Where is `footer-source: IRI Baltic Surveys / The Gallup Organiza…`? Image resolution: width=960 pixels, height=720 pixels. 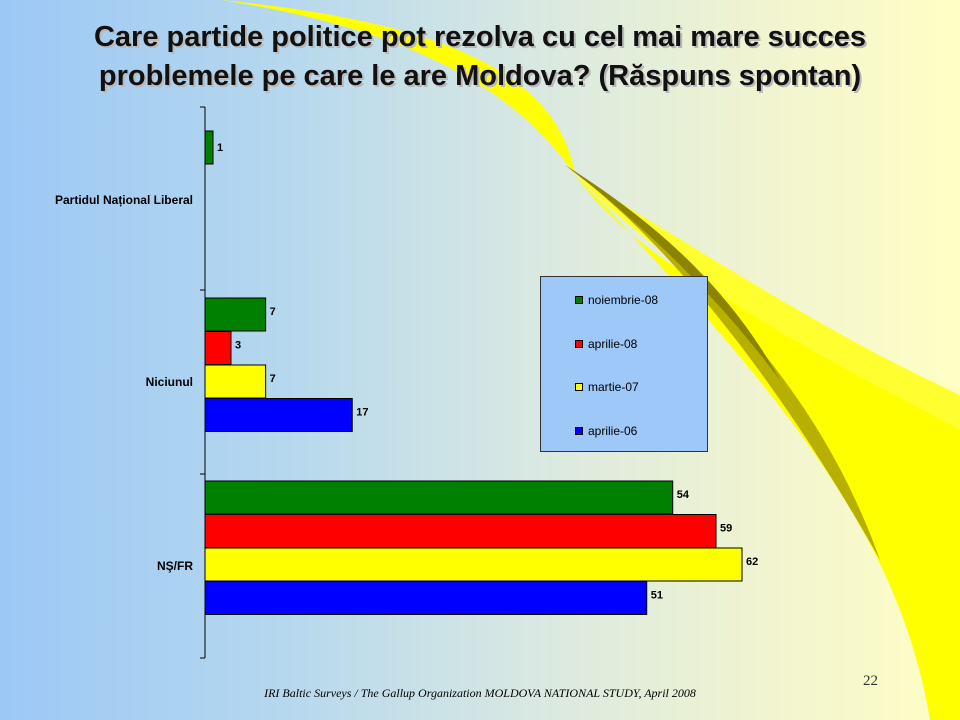
footer-source: IRI Baltic Surveys / The Gallup Organiza… is located at coordinates (480, 693).